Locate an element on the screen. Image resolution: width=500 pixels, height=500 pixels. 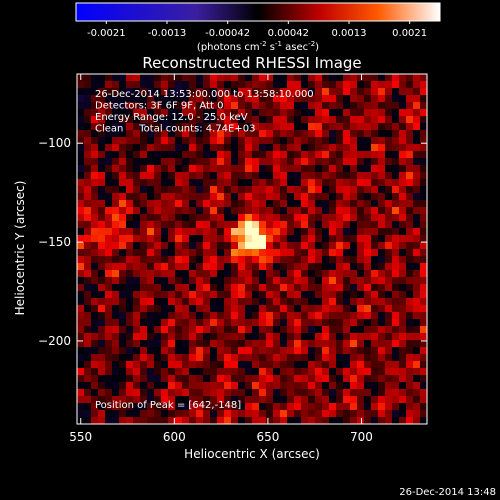
y-tick-label: −150 is located at coordinates (54, 242).